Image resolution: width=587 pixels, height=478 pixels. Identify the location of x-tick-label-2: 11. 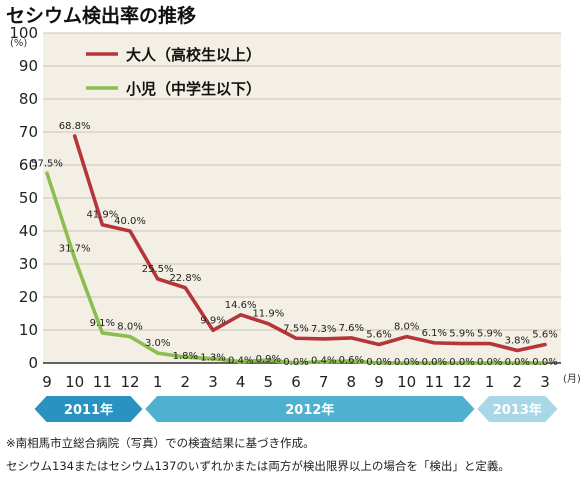
(102, 382).